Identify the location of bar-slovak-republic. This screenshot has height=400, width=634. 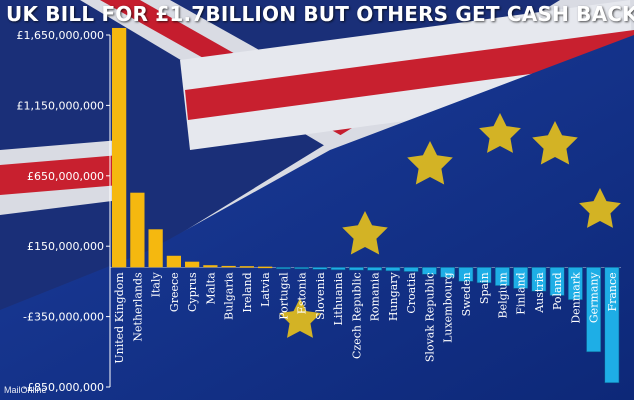
(429, 271).